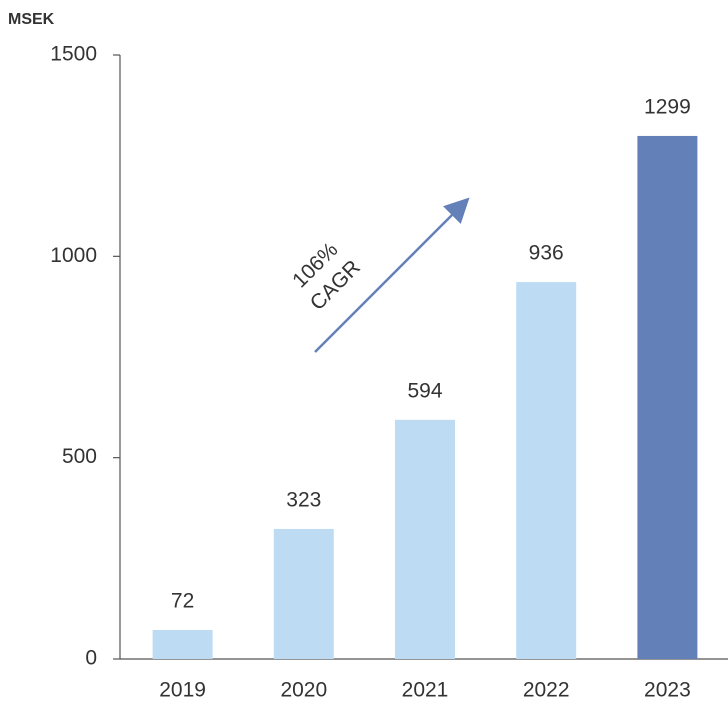 The height and width of the screenshot is (707, 728). What do you see at coordinates (667, 690) in the screenshot?
I see `x-tick-label: 2023` at bounding box center [667, 690].